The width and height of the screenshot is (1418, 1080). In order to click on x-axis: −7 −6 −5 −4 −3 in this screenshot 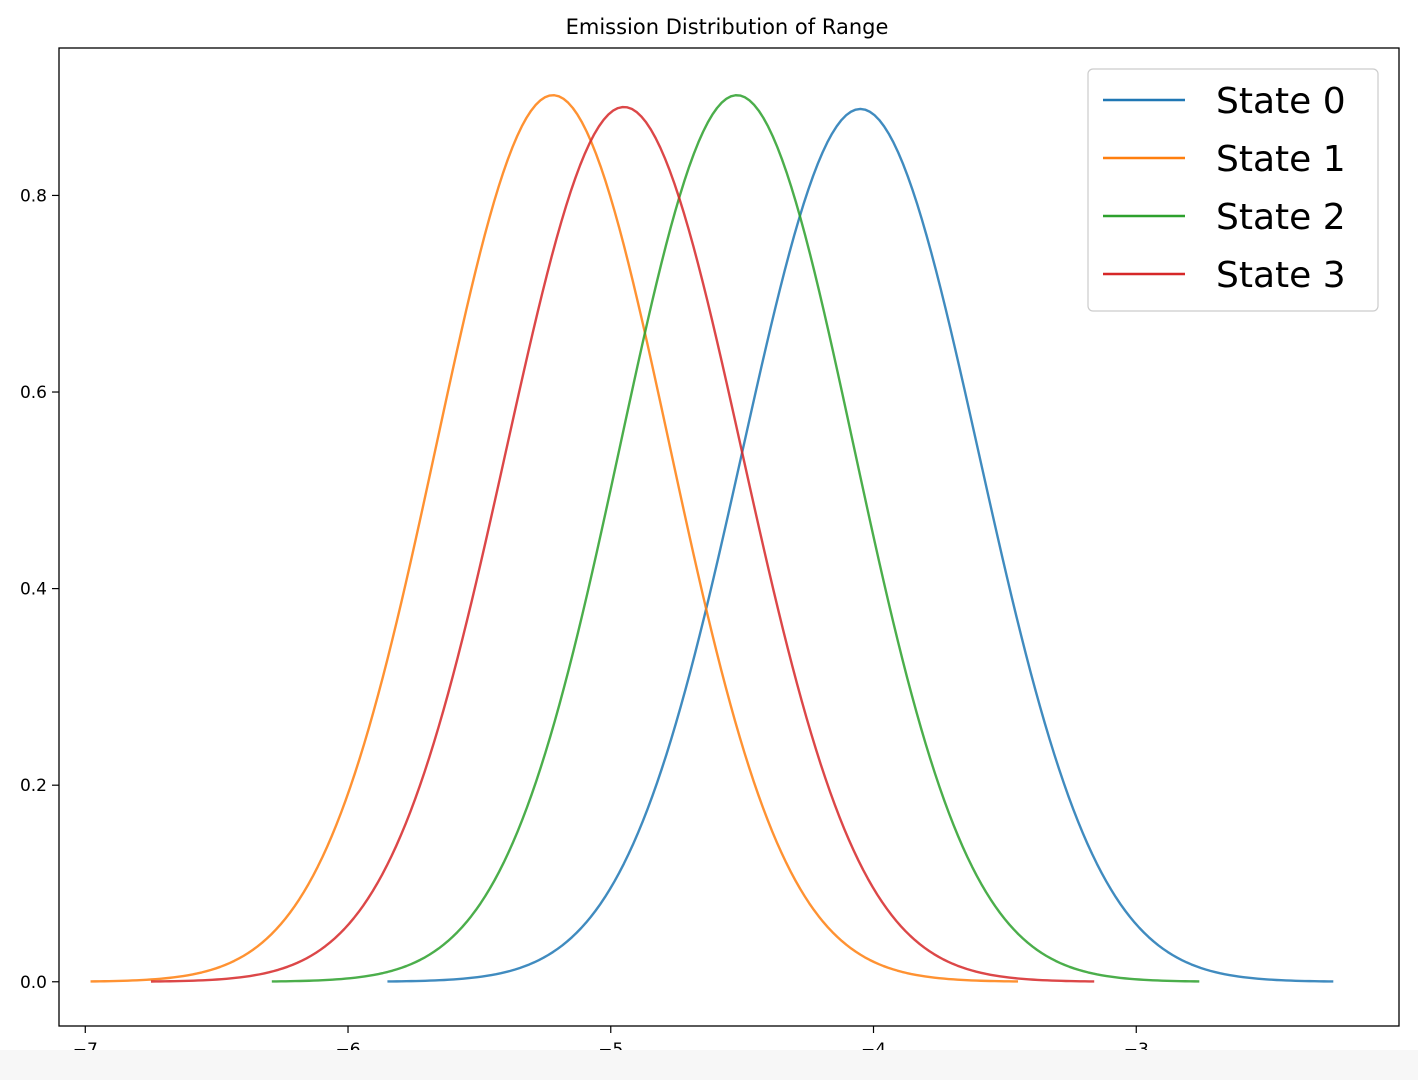, I will do `click(611, 1038)`.